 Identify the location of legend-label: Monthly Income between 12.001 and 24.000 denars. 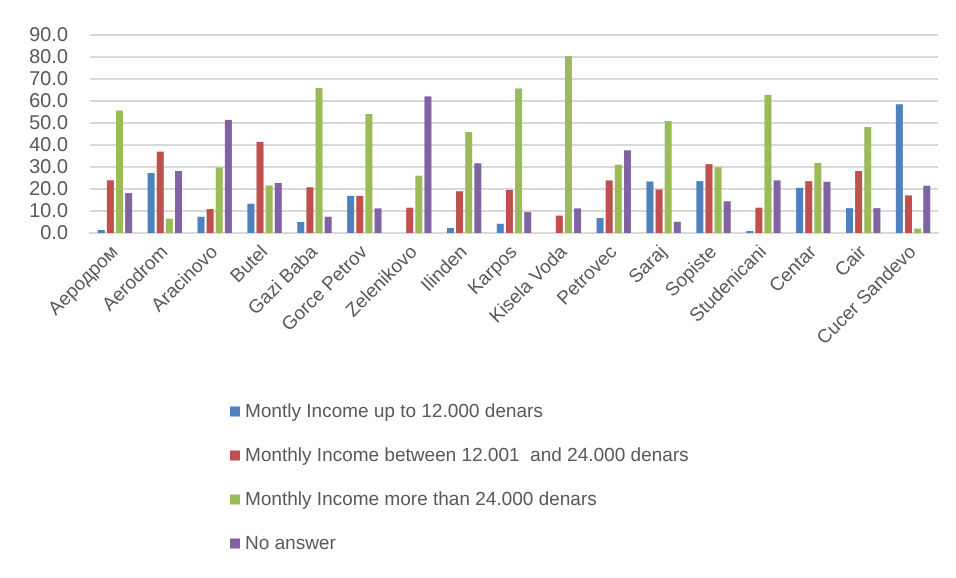
(467, 455).